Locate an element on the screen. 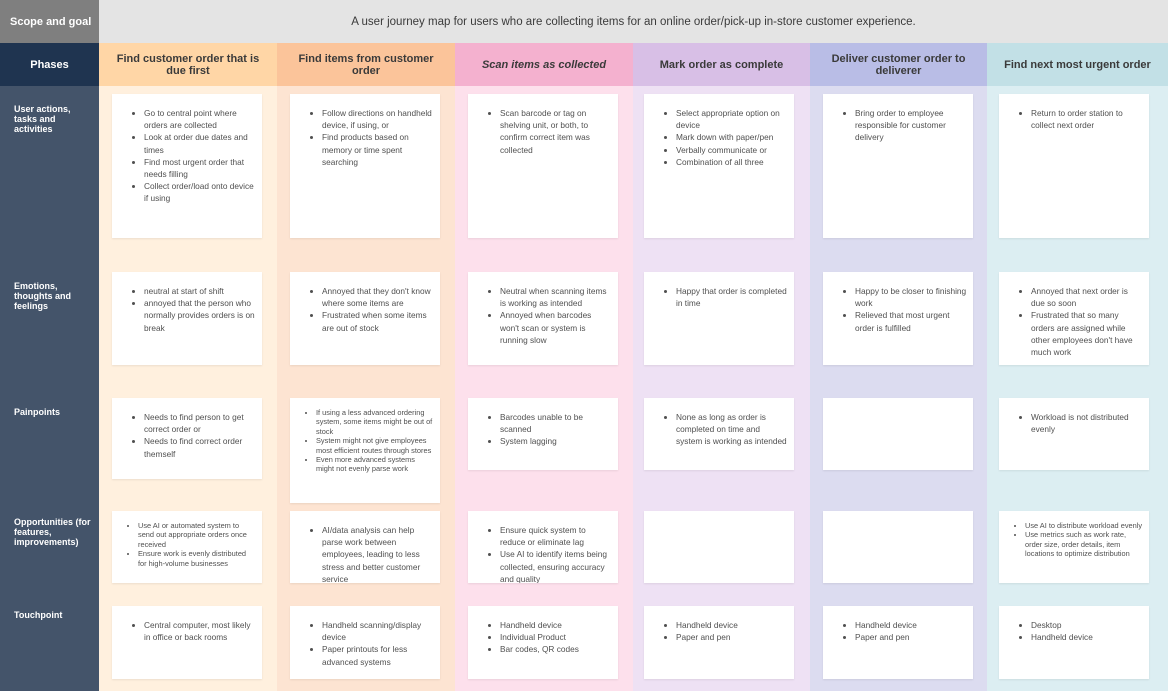 Image resolution: width=1168 pixels, height=691 pixels. phase-header-4: Mark order as complete is located at coordinates (721, 64).